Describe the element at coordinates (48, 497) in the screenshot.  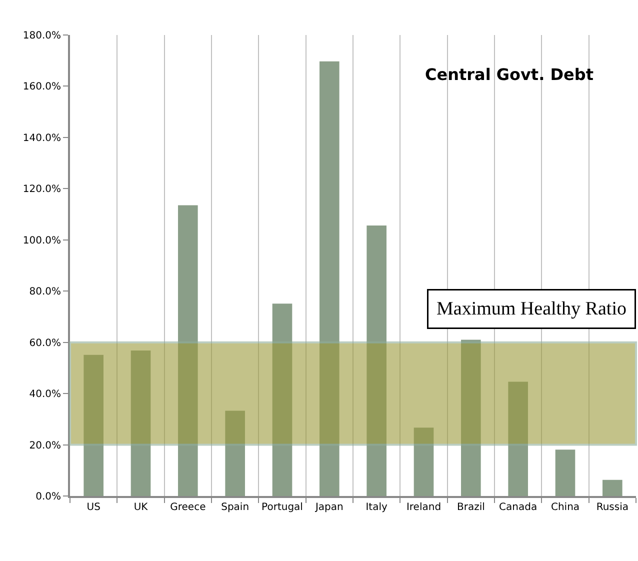
I see `y-tick-label: 0.0%` at that location.